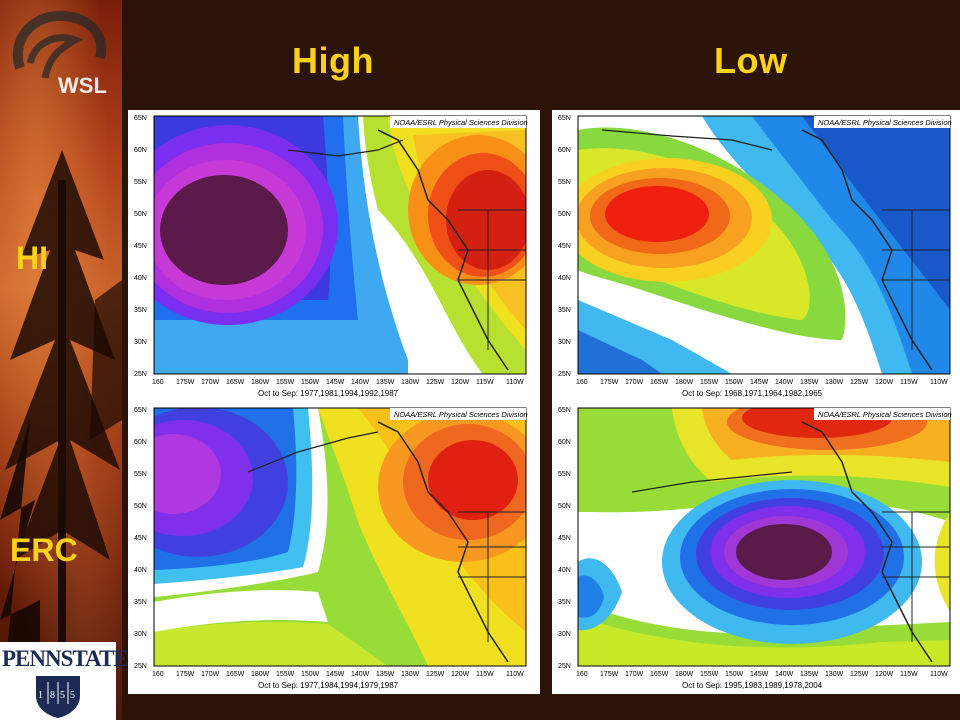  What do you see at coordinates (751, 60) in the screenshot?
I see `column-title-low: Low` at bounding box center [751, 60].